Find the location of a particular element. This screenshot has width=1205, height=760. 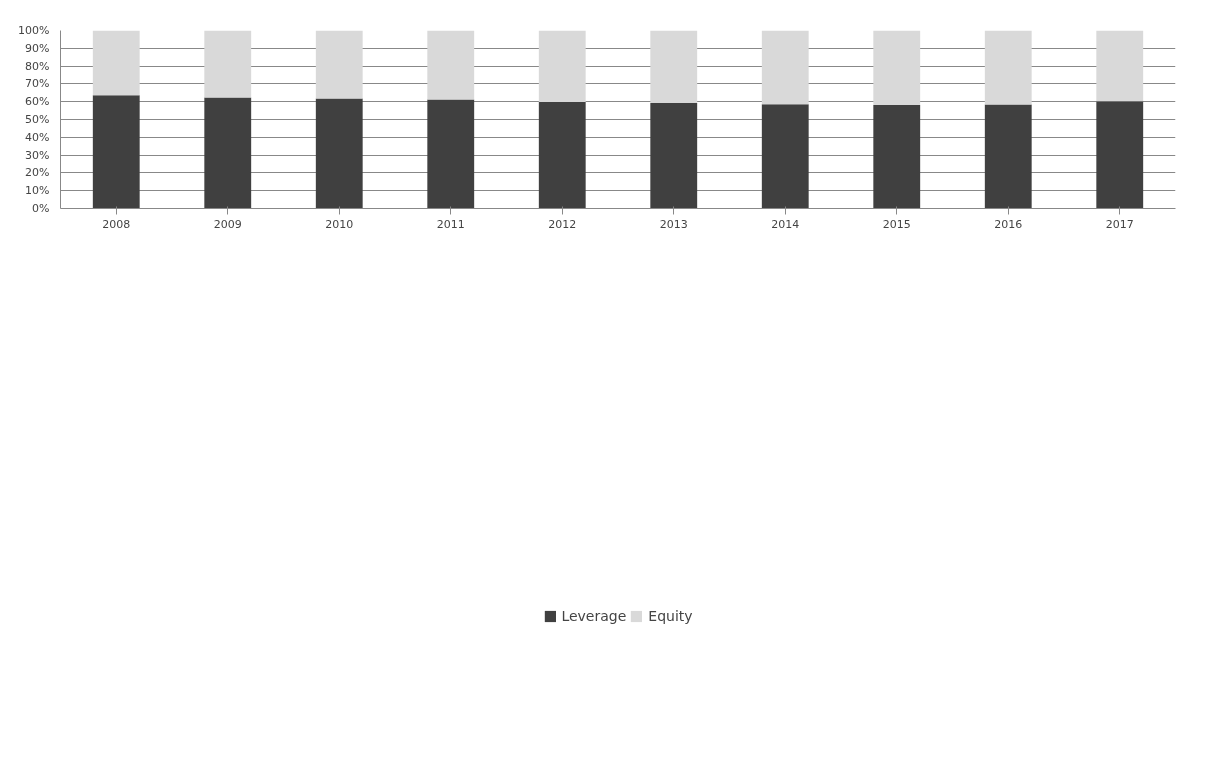

y-tick-label: 30% is located at coordinates (37, 155).